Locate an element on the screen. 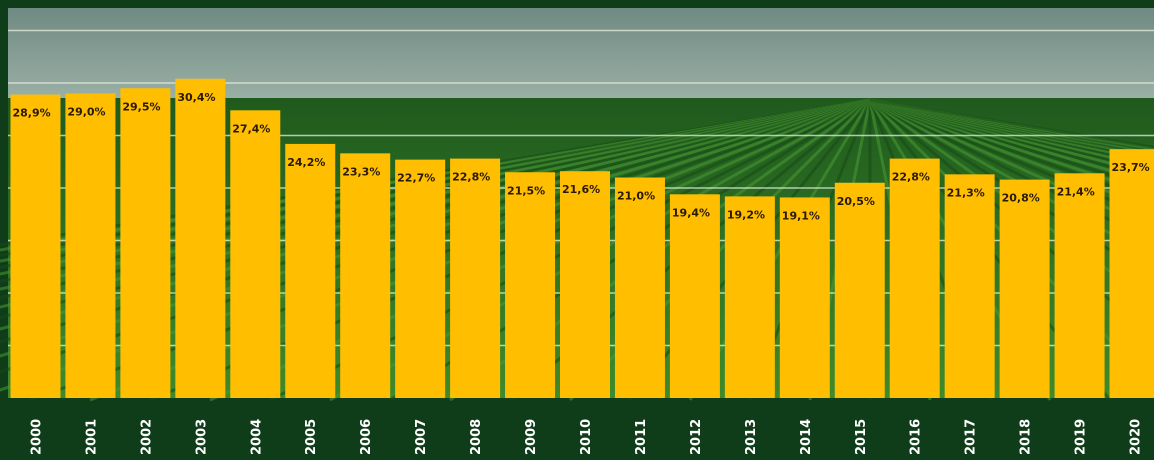  value-label-2017: 21,3% is located at coordinates (966, 192).